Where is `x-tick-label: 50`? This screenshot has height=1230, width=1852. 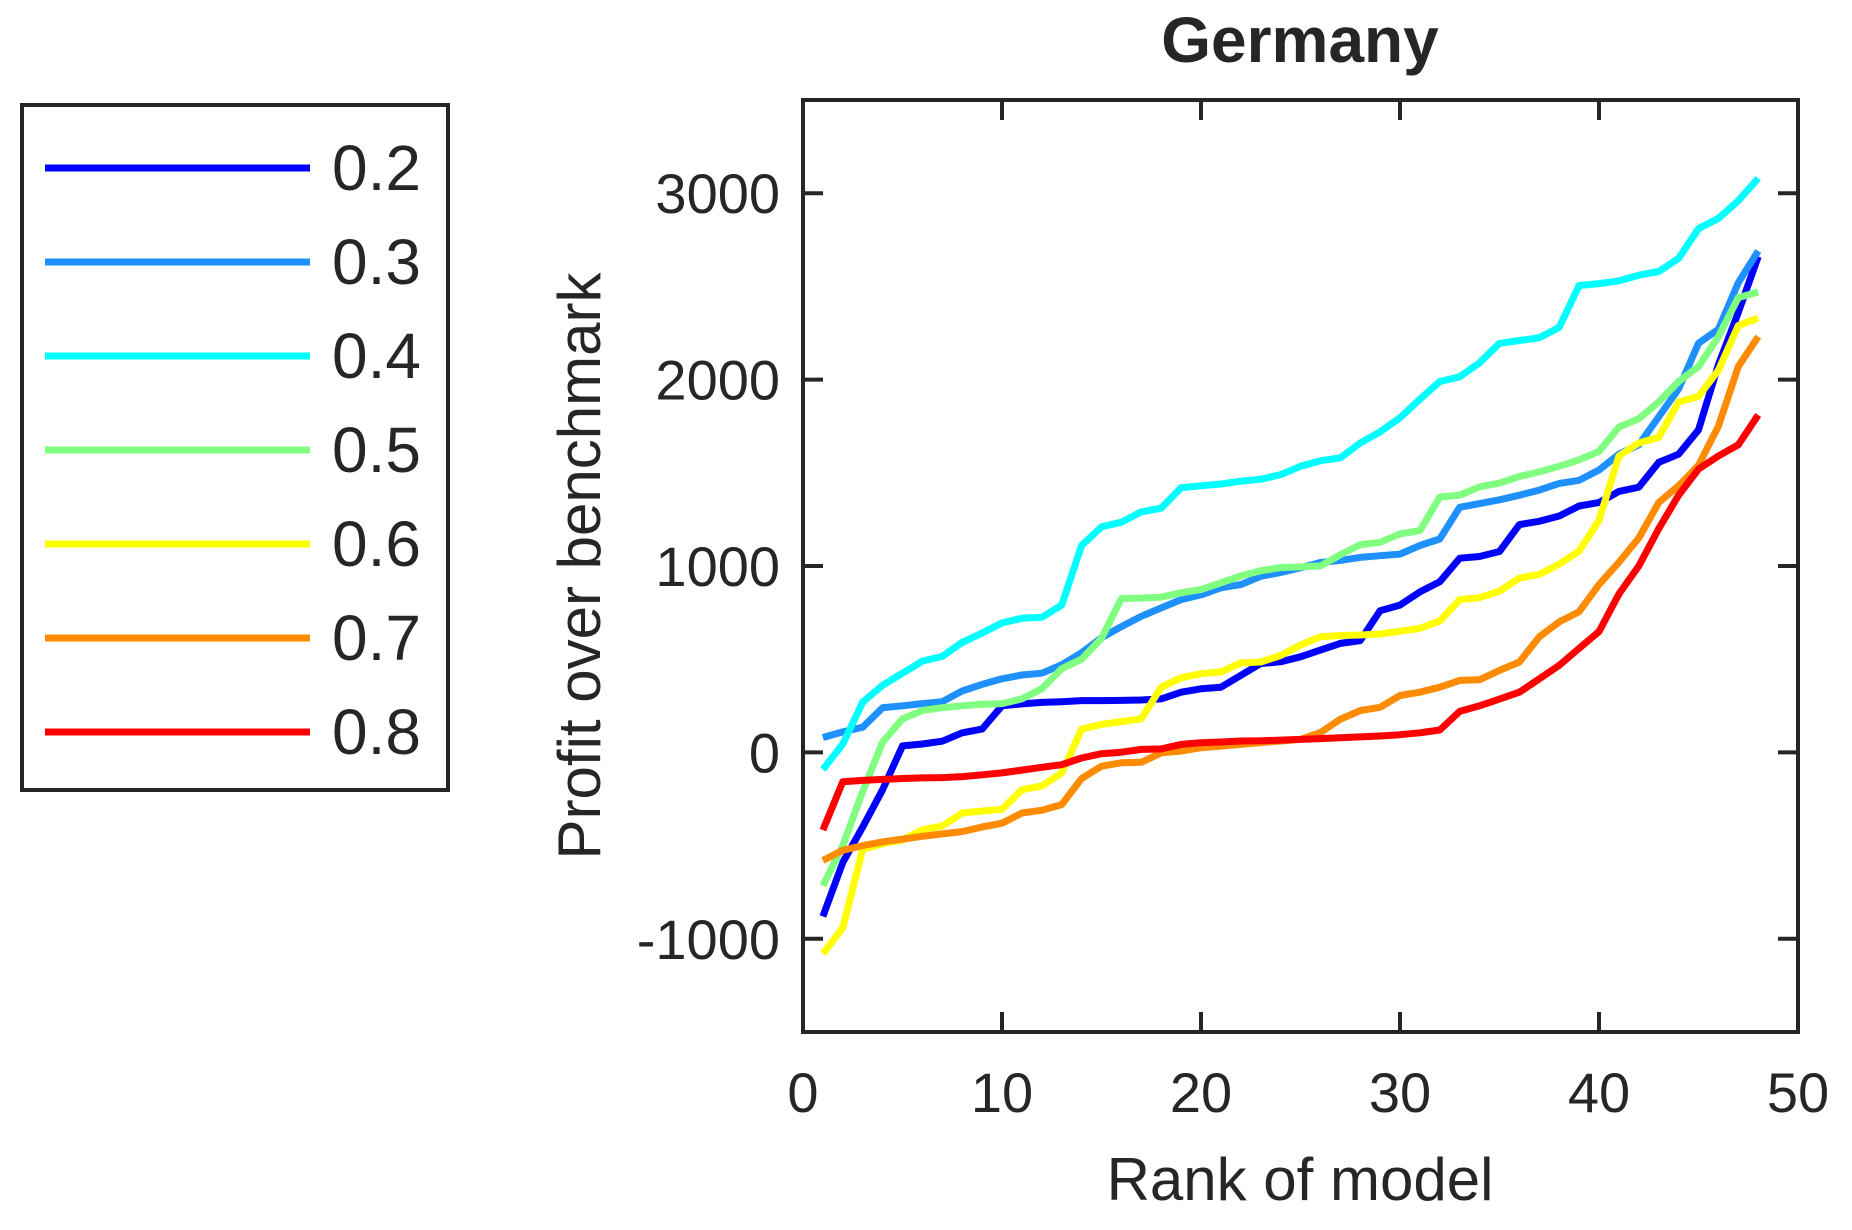 x-tick-label: 50 is located at coordinates (1798, 1092).